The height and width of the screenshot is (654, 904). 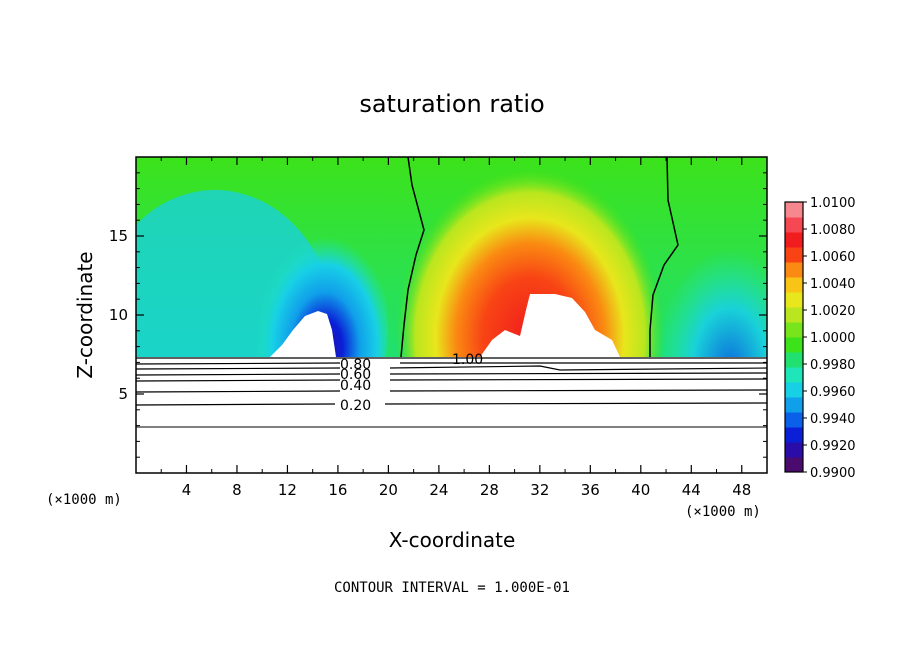 I want to click on contour-label-5: 0.20, so click(x=355, y=406).